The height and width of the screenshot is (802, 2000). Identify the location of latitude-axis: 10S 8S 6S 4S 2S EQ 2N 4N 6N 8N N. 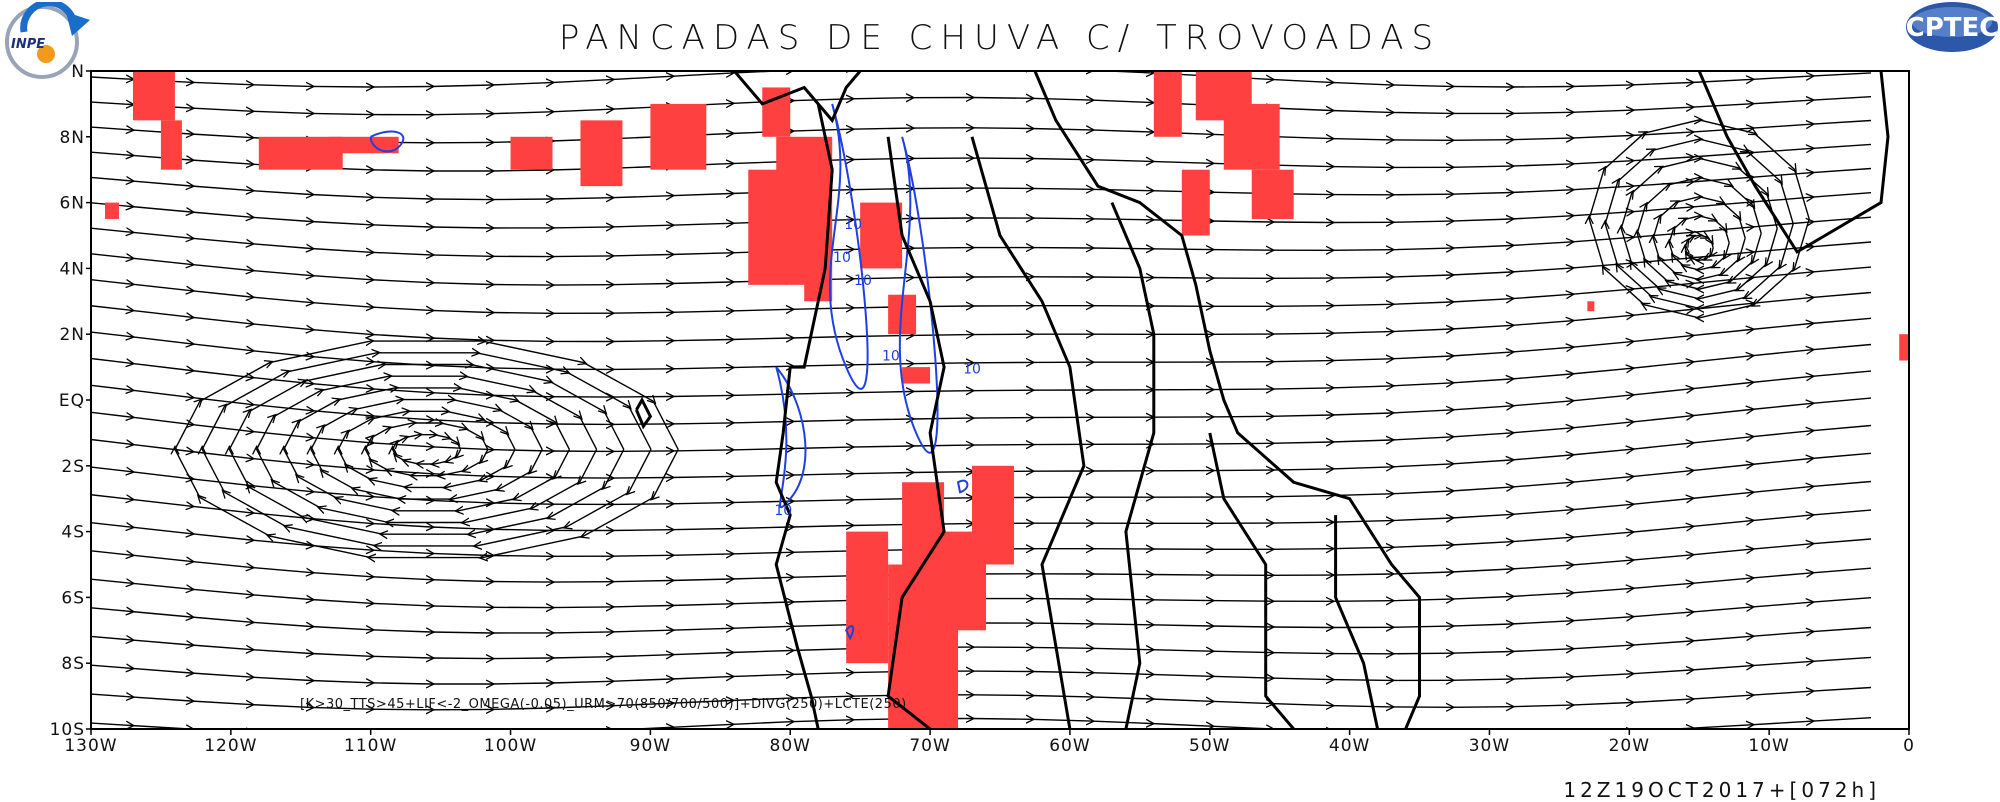
(70, 401).